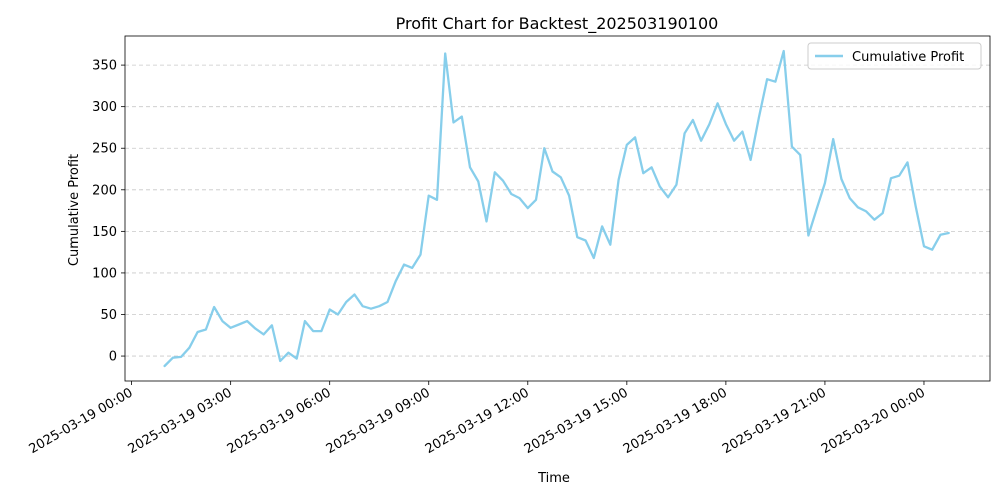  I want to click on y-tick-label: 150, so click(104, 232).